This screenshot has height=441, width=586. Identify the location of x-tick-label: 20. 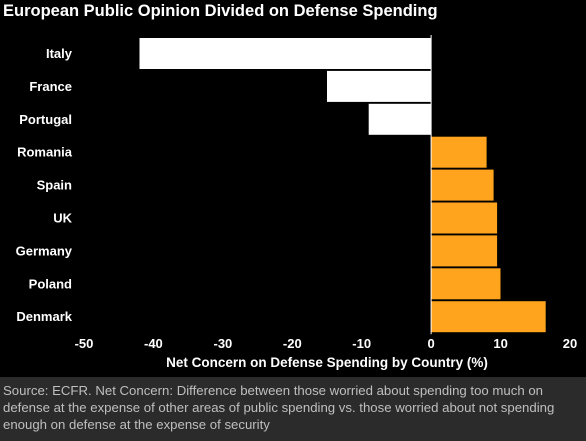
(570, 343).